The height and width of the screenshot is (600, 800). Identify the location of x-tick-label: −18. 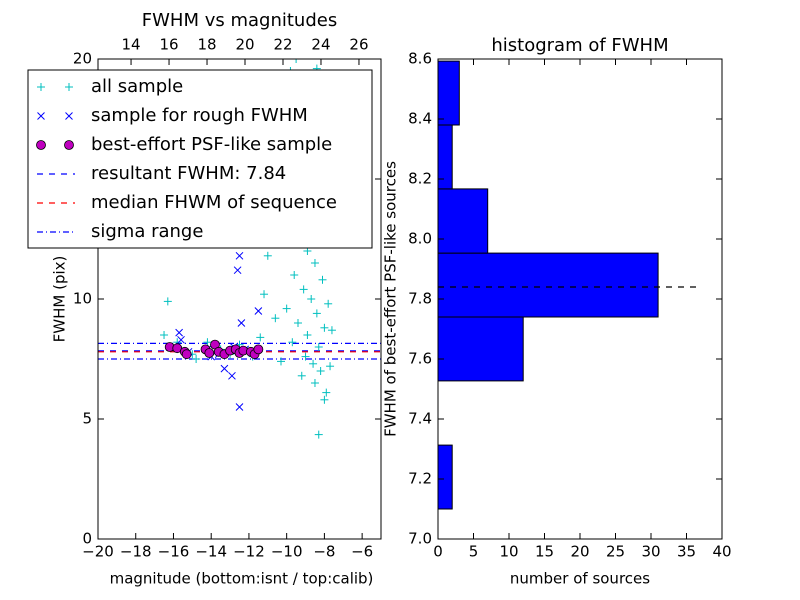
(136, 552).